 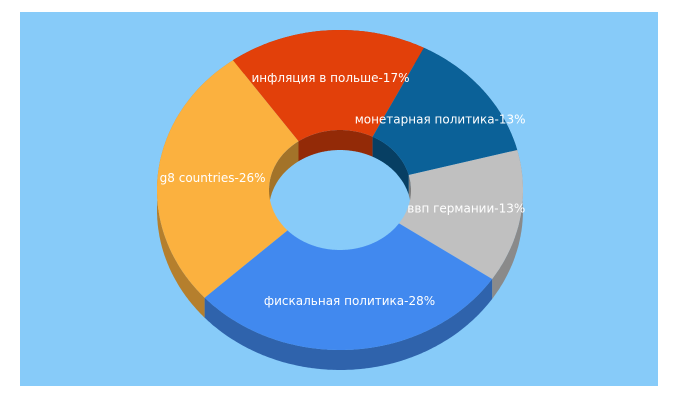 I want to click on slice-label: g8 countries-26%, so click(x=213, y=178).